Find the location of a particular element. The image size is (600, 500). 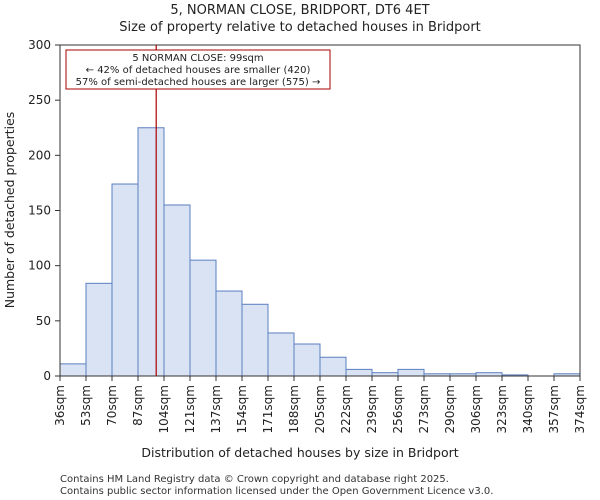

x-tick-label: 36sqm is located at coordinates (60, 405).